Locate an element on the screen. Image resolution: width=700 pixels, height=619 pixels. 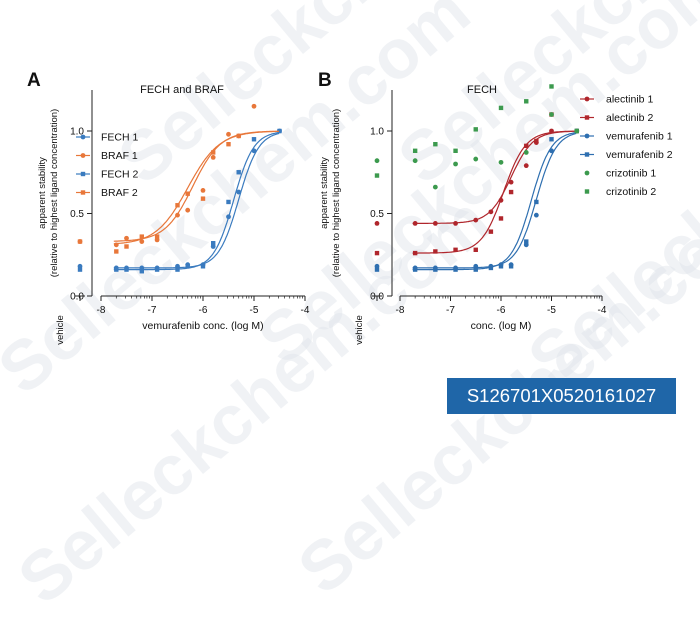
legend-label: BRAF 2 is located at coordinates (119, 193).